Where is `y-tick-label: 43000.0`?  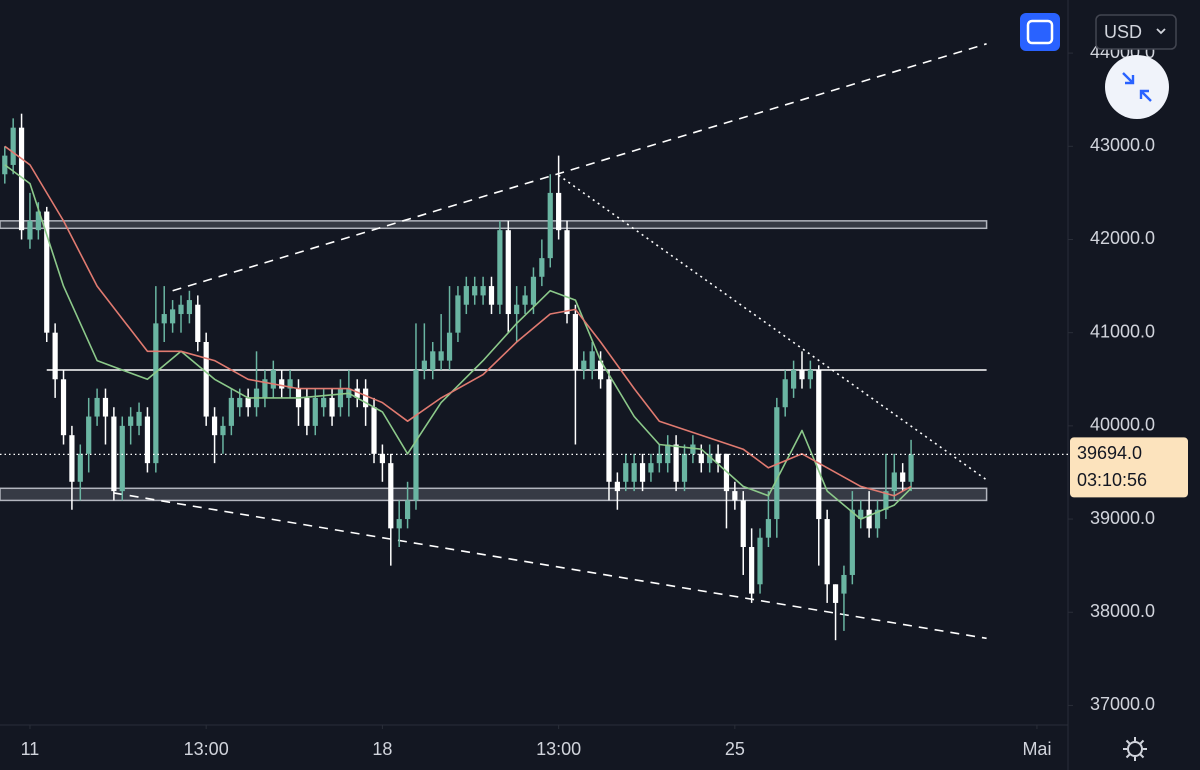 y-tick-label: 43000.0 is located at coordinates (1122, 145).